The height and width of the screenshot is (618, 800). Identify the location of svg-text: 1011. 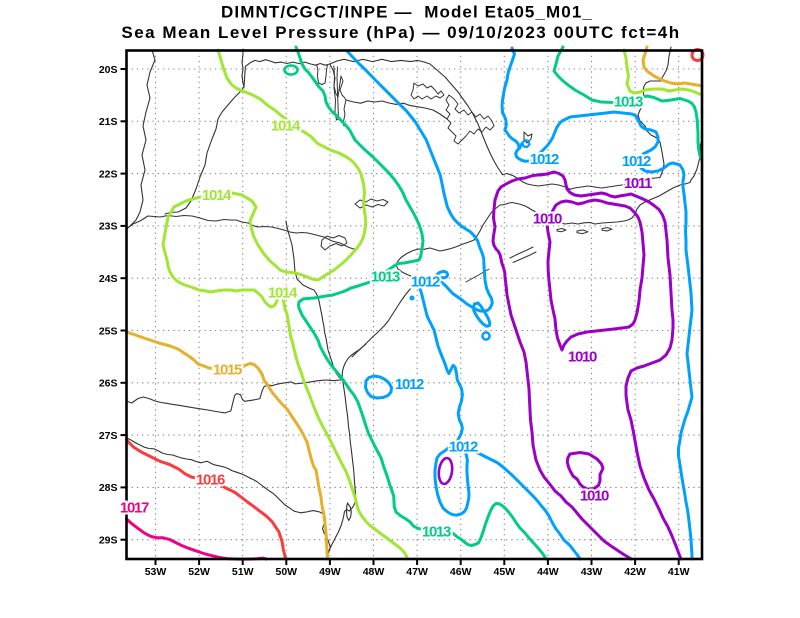
(638, 183).